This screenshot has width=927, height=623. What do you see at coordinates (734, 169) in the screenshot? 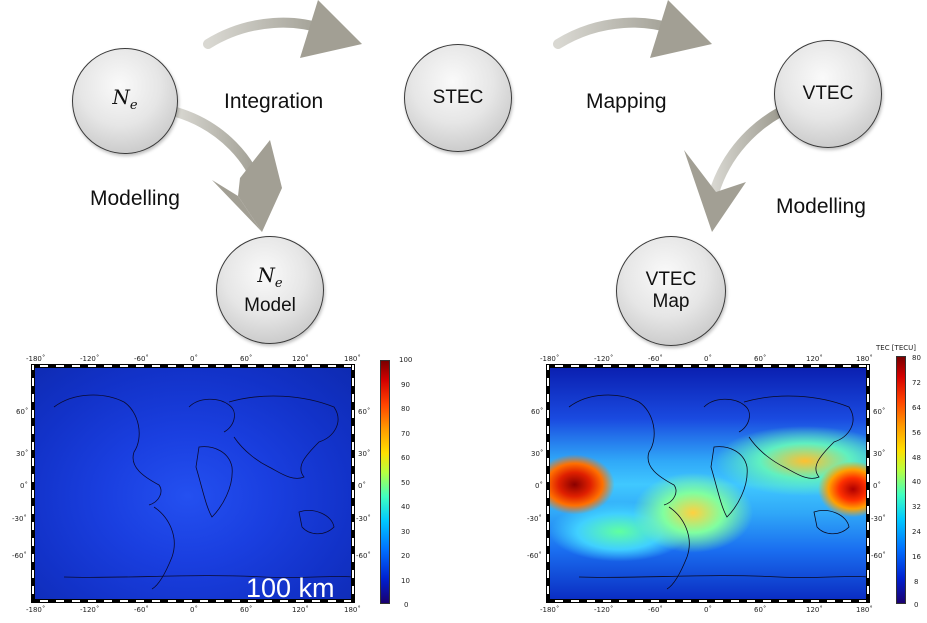
I see `modelling-right-arrow` at bounding box center [734, 169].